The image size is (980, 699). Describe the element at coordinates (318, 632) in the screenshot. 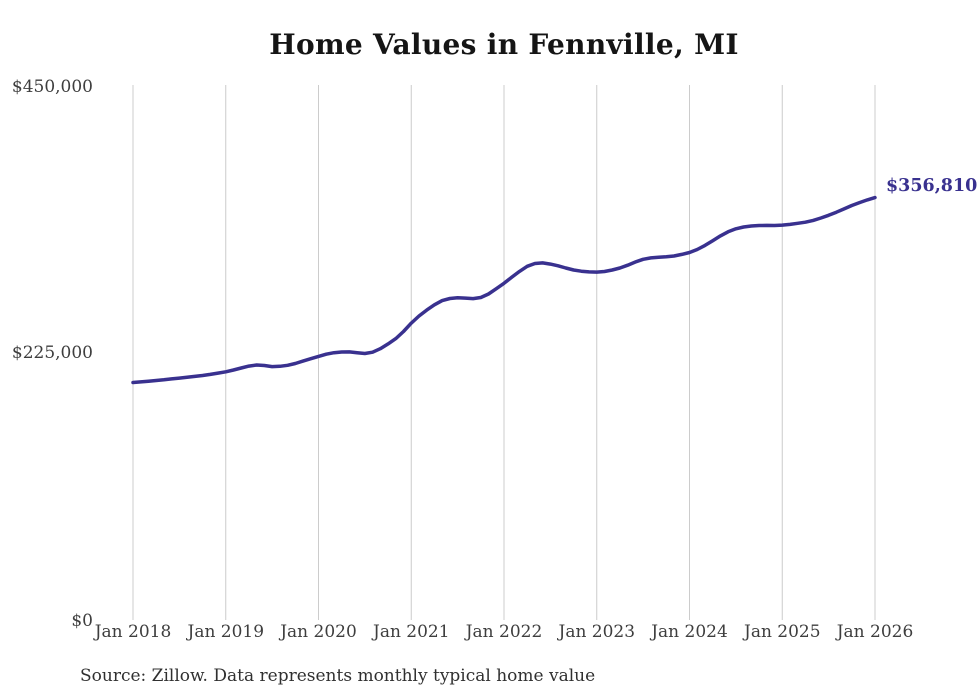

I see `x-axis-tick-2020: Jan 2020` at that location.